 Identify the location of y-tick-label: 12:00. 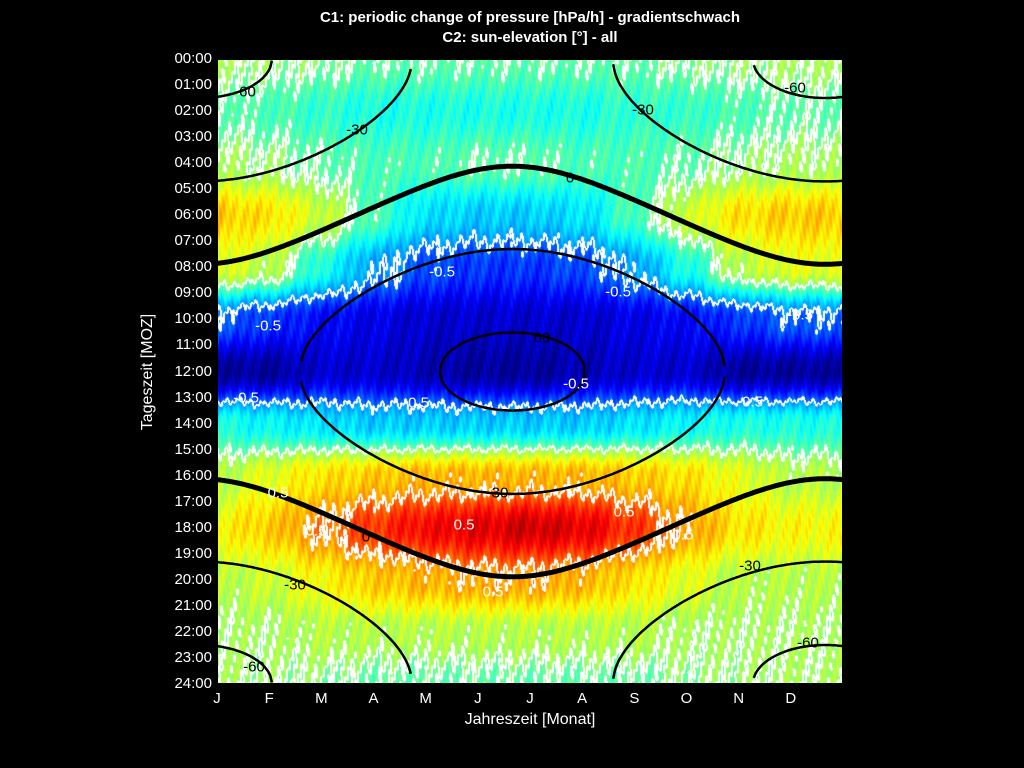
(193, 371).